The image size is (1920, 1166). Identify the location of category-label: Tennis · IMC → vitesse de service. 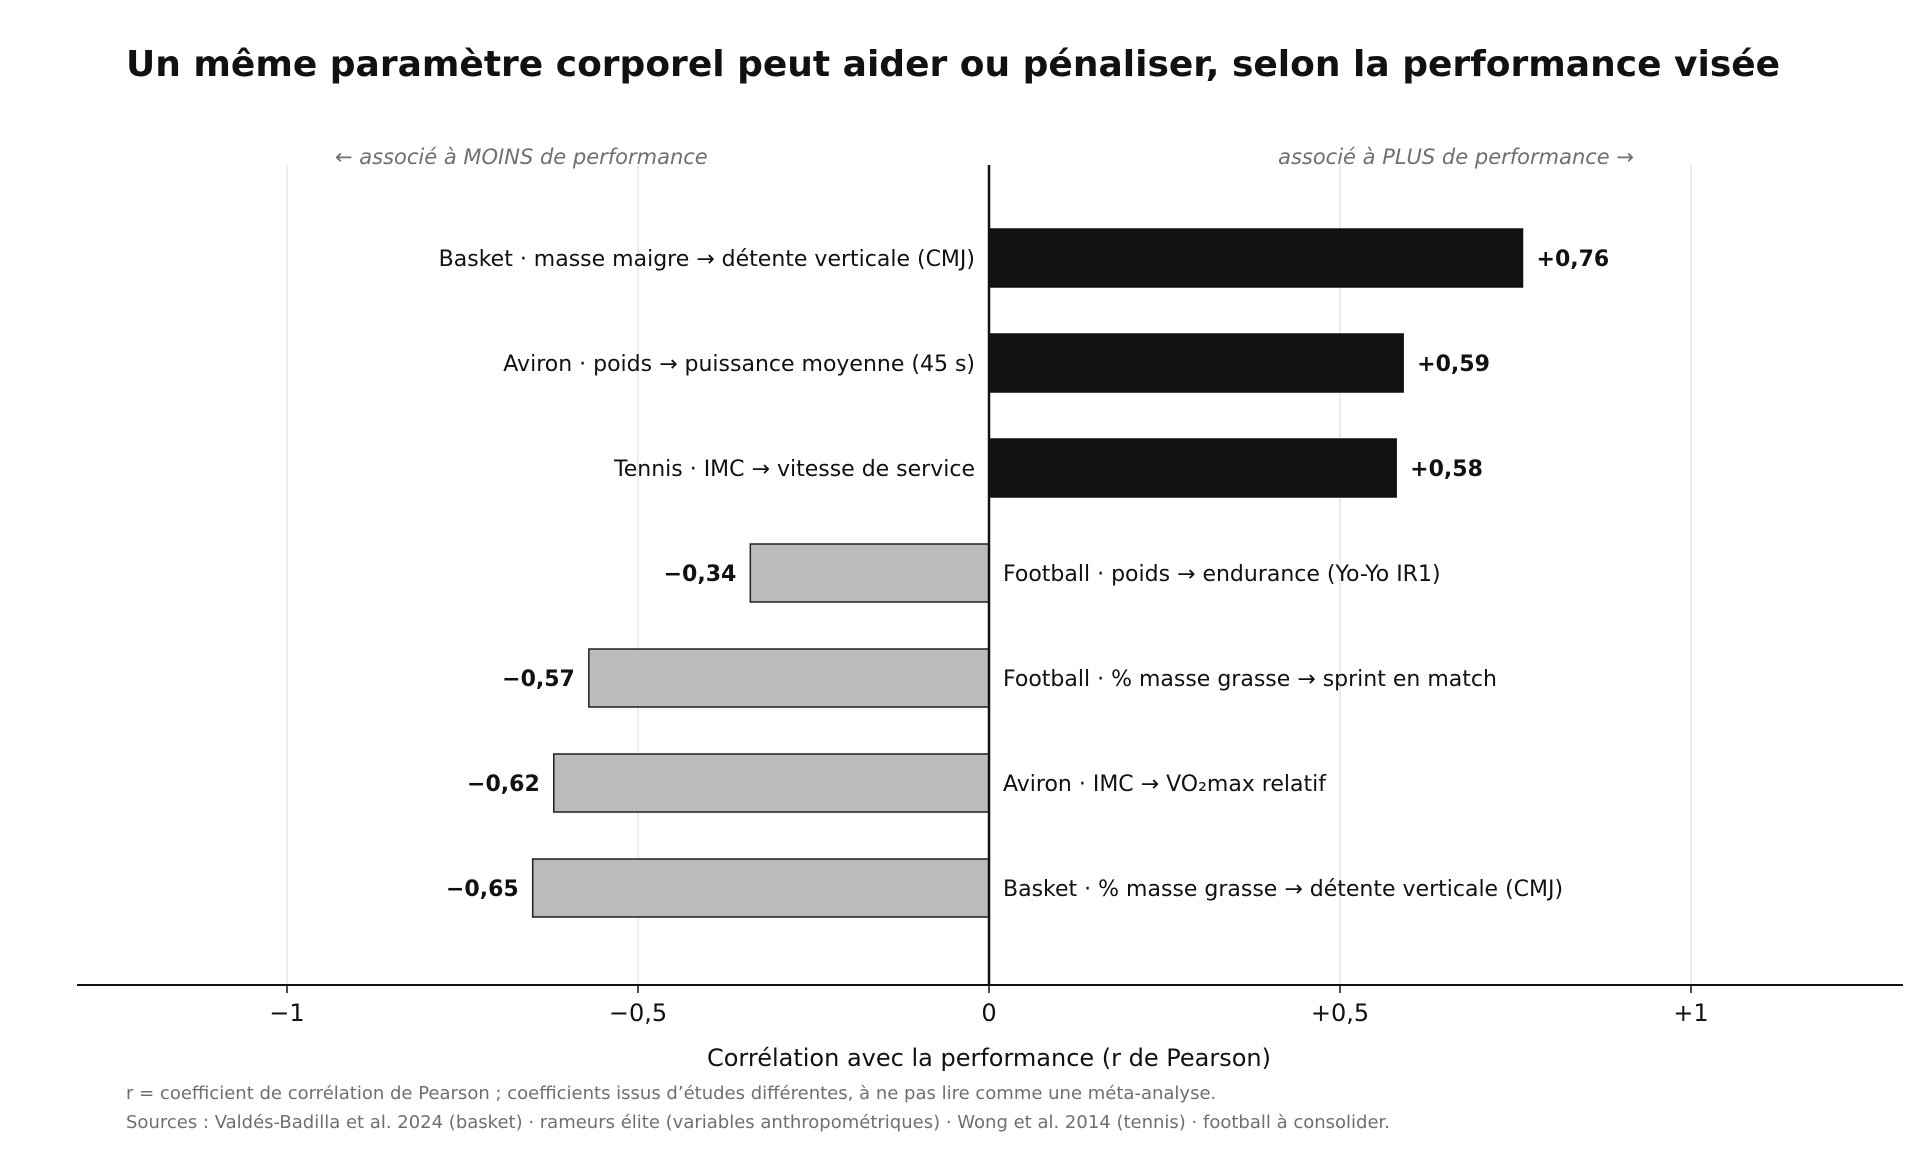
(794, 469).